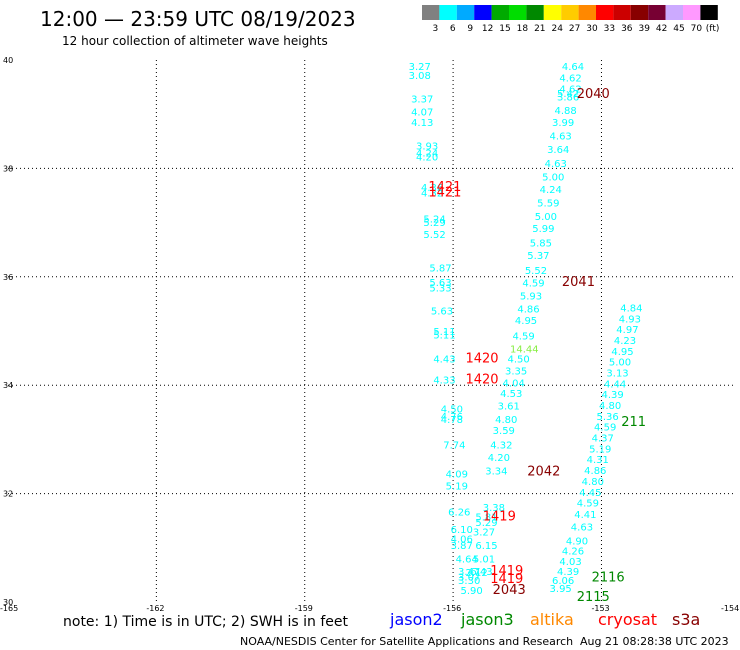  I want to click on swh-value: 5.85, so click(541, 243).